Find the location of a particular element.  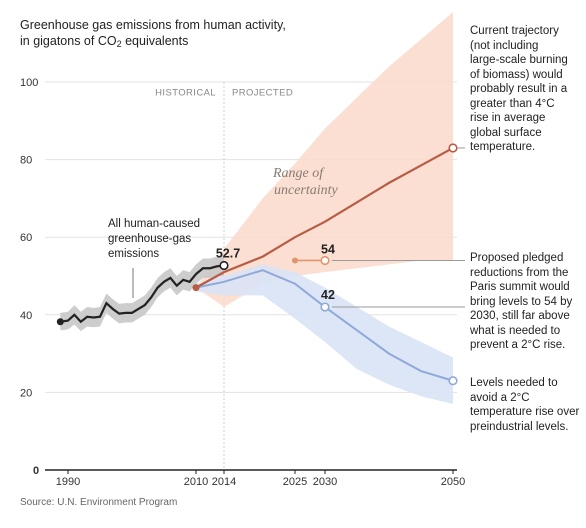

projection-start-point is located at coordinates (196, 288).